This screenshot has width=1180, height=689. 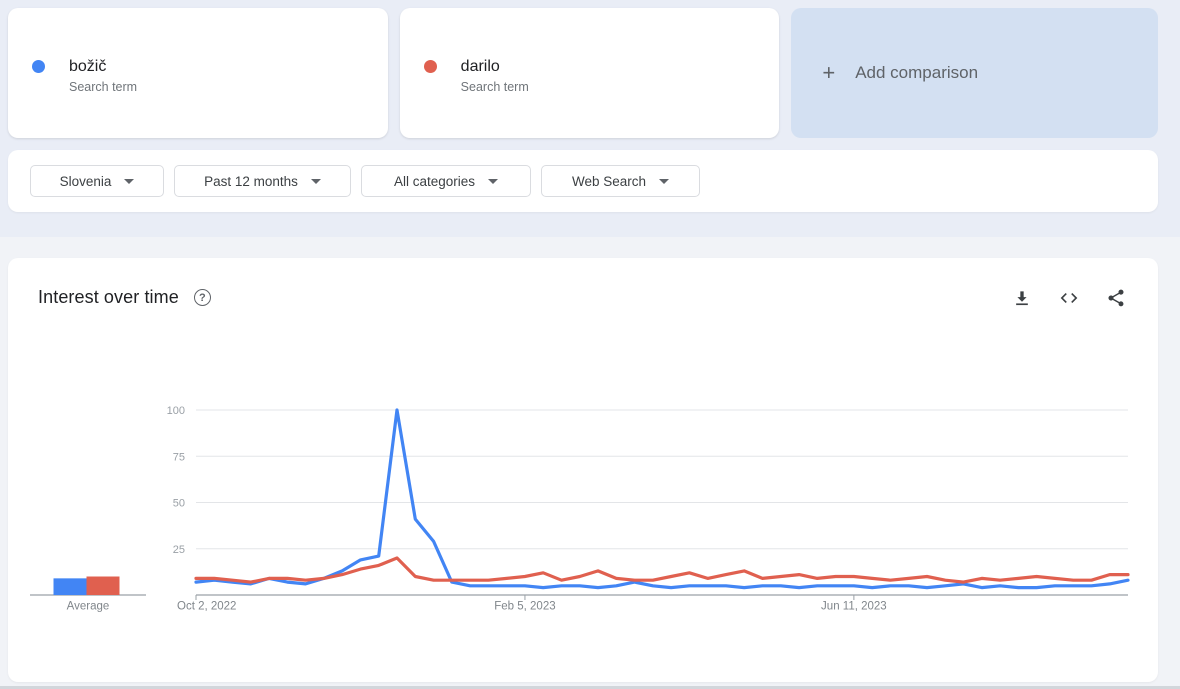 What do you see at coordinates (480, 66) in the screenshot?
I see `term-label: darilo` at bounding box center [480, 66].